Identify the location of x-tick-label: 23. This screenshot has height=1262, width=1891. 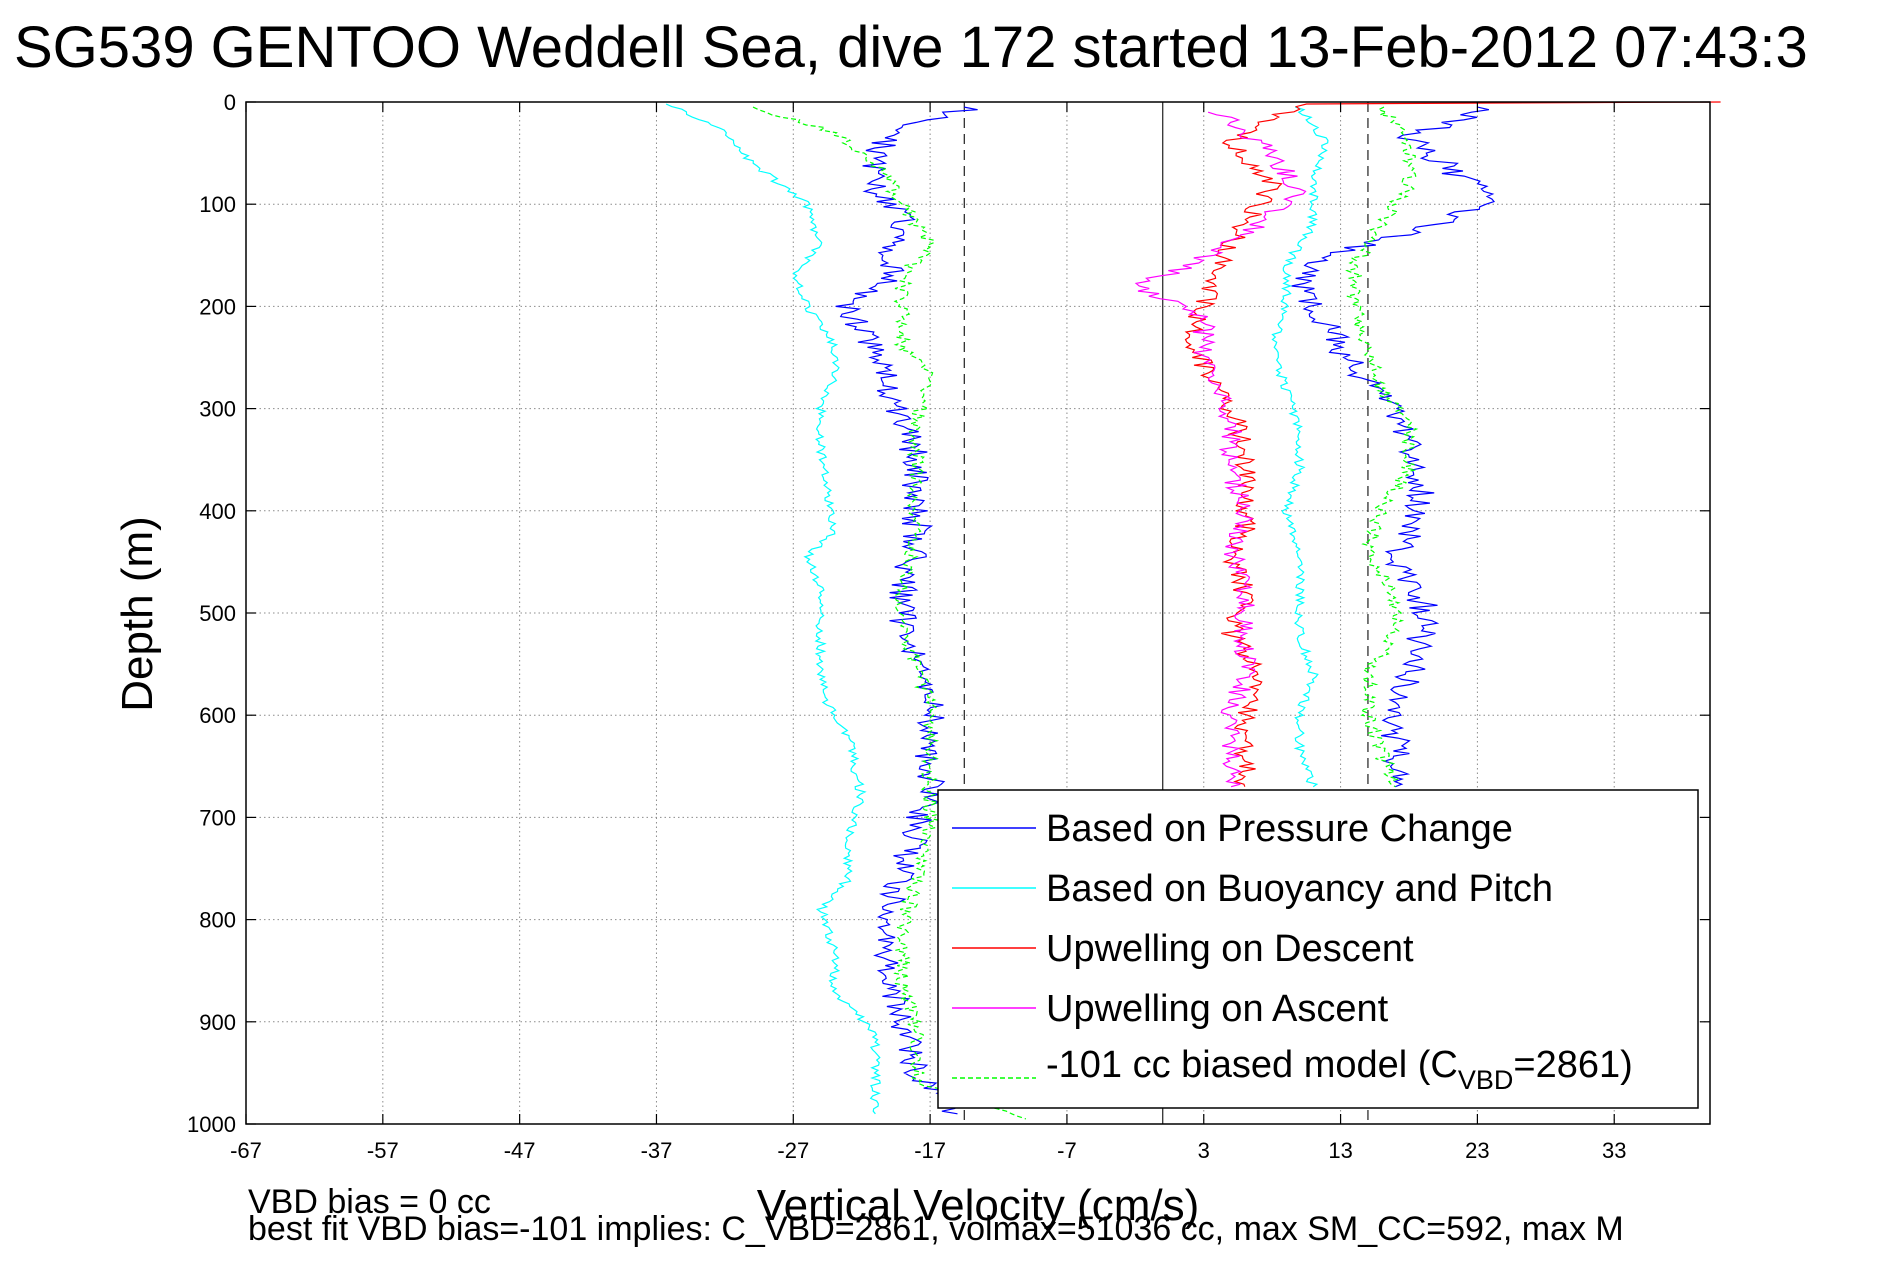
(1477, 1150).